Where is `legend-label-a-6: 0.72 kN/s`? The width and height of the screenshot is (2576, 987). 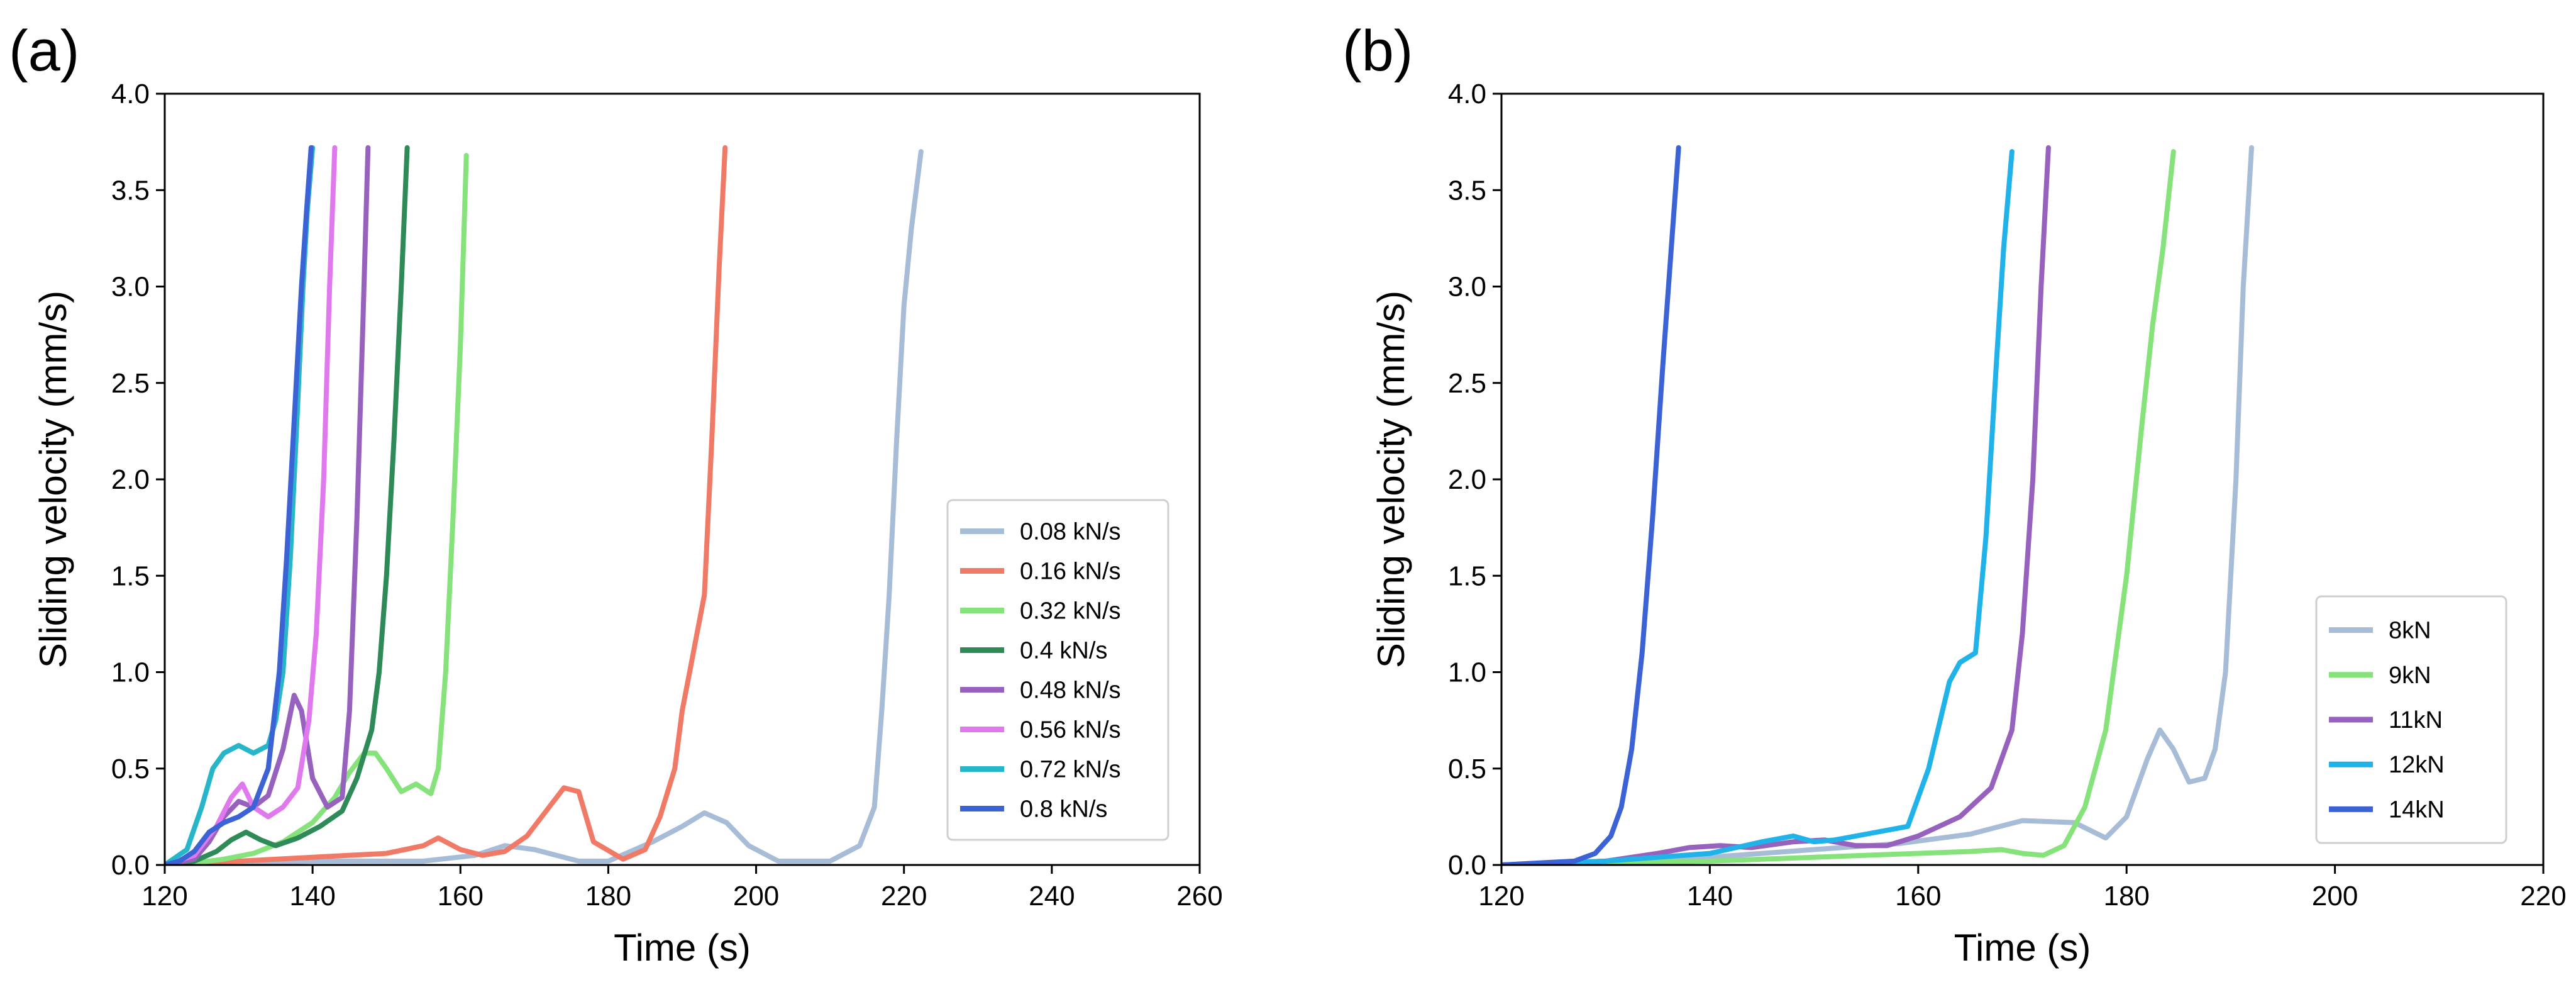 legend-label-a-6: 0.72 kN/s is located at coordinates (1070, 770).